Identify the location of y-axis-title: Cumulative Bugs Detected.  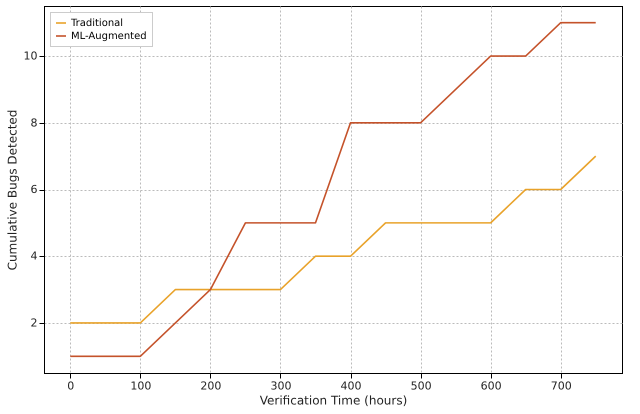
(13, 190).